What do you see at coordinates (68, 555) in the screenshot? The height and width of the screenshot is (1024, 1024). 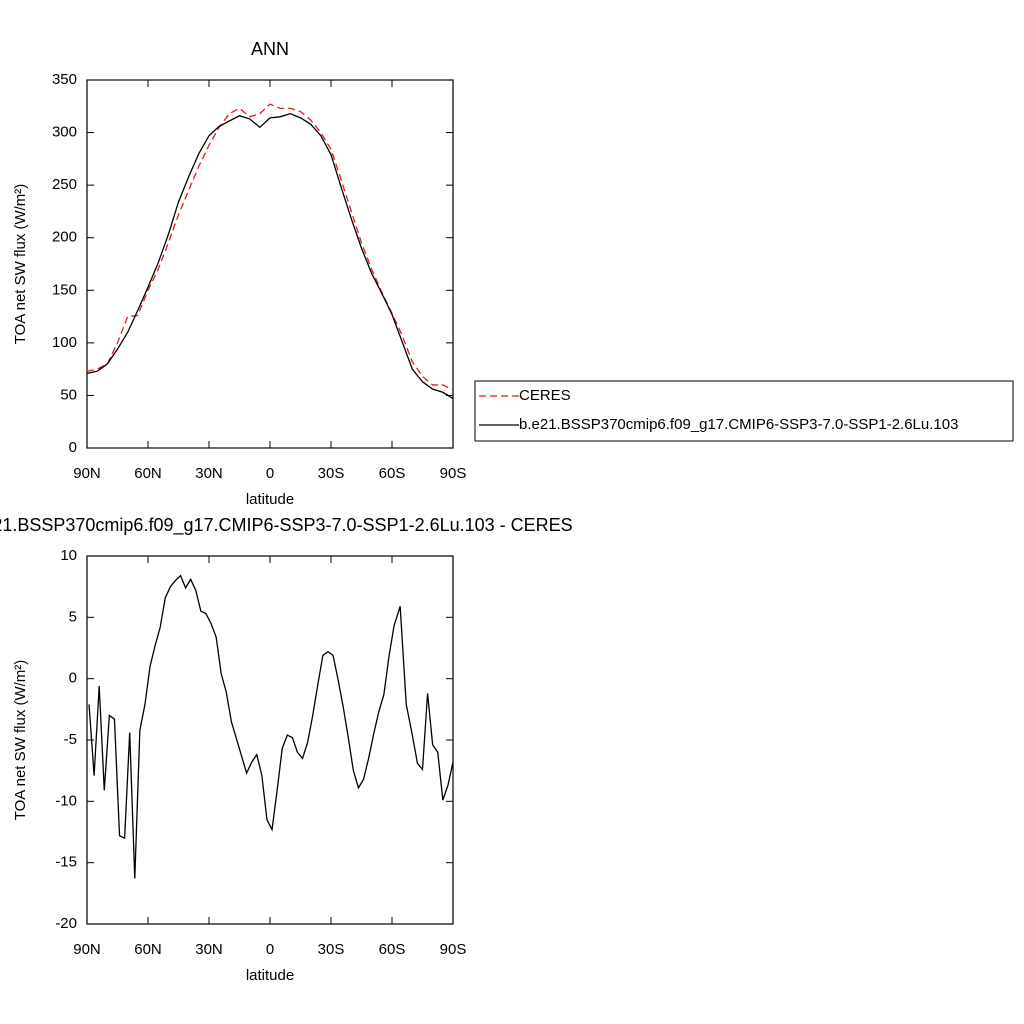 I see `y-tick-label: 10` at bounding box center [68, 555].